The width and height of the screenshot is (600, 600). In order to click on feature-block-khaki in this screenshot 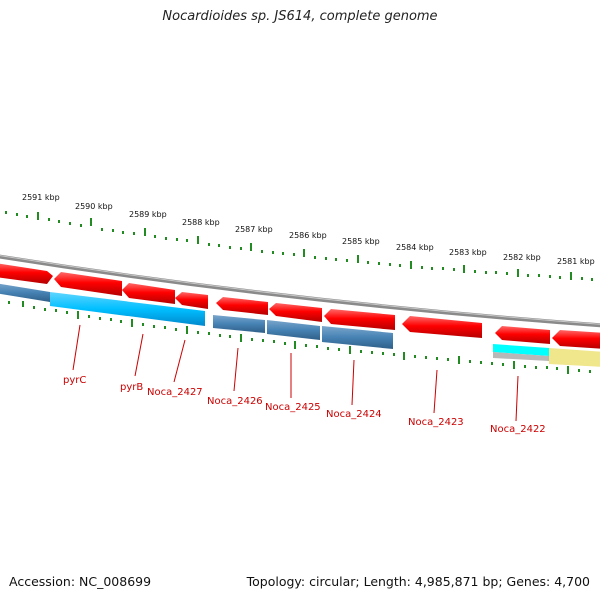, I will do `click(574, 357)`.